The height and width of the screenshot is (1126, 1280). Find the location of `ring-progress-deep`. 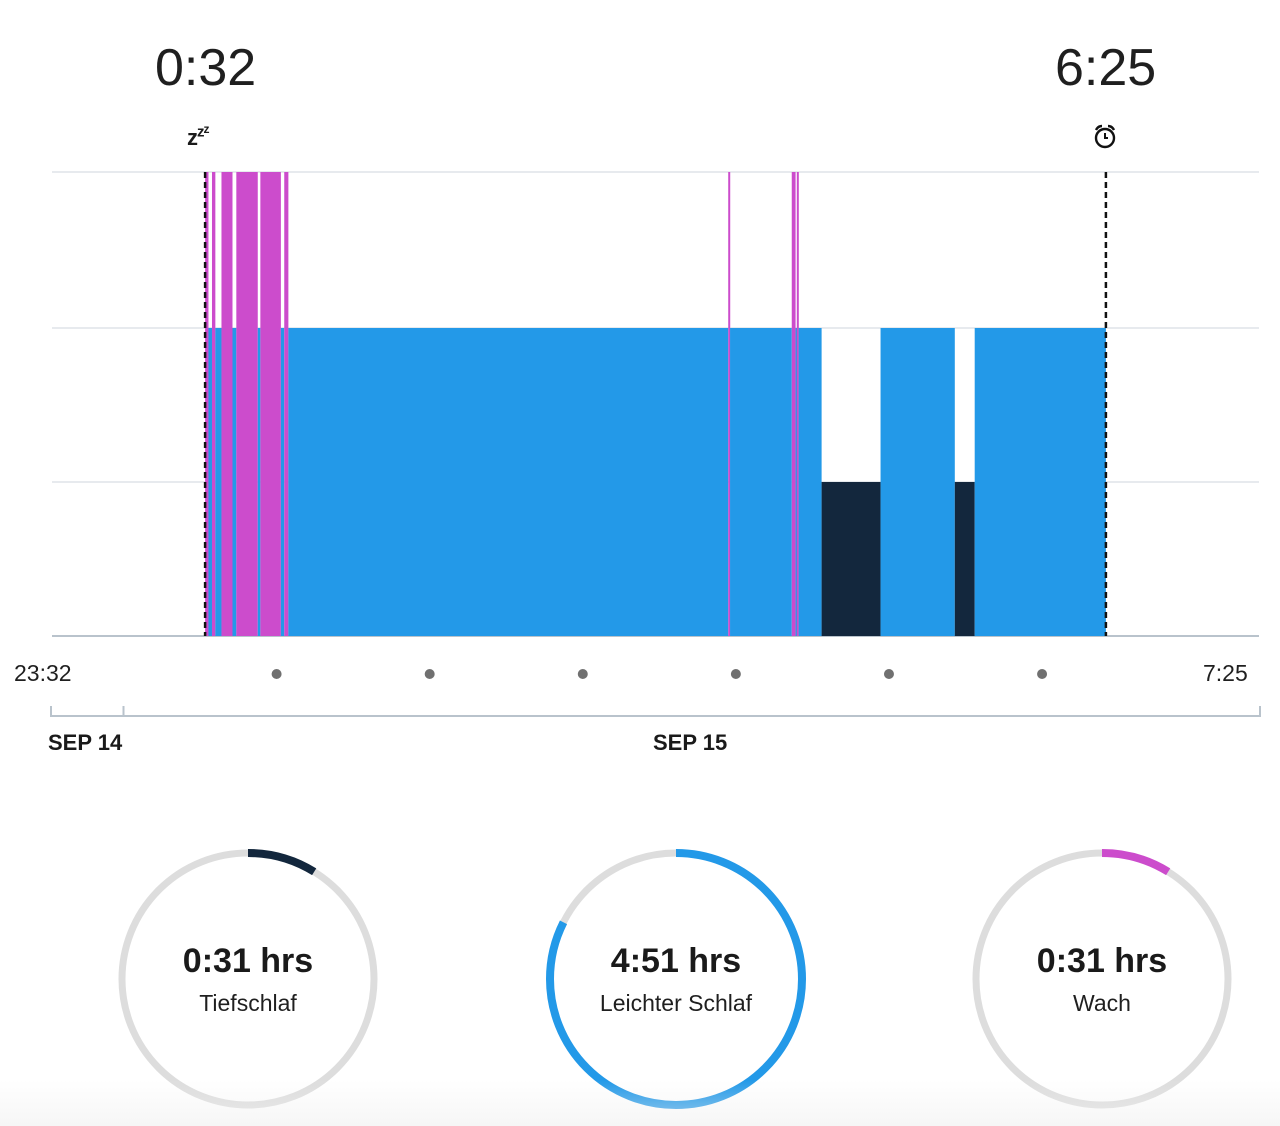

ring-progress-deep is located at coordinates (248, 979).